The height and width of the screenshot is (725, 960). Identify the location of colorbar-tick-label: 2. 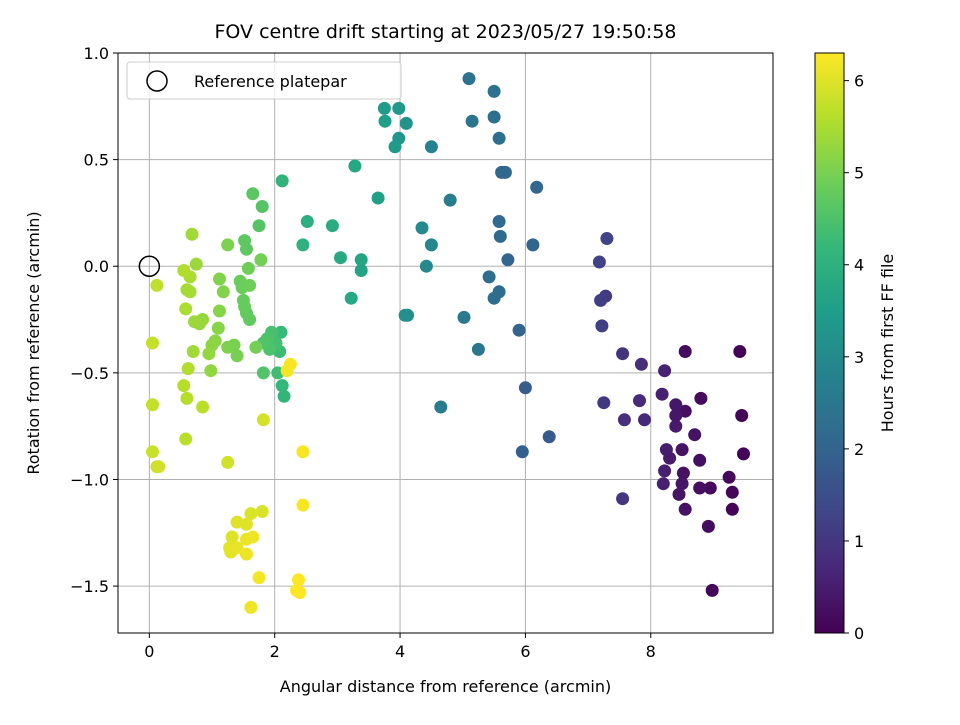
(859, 449).